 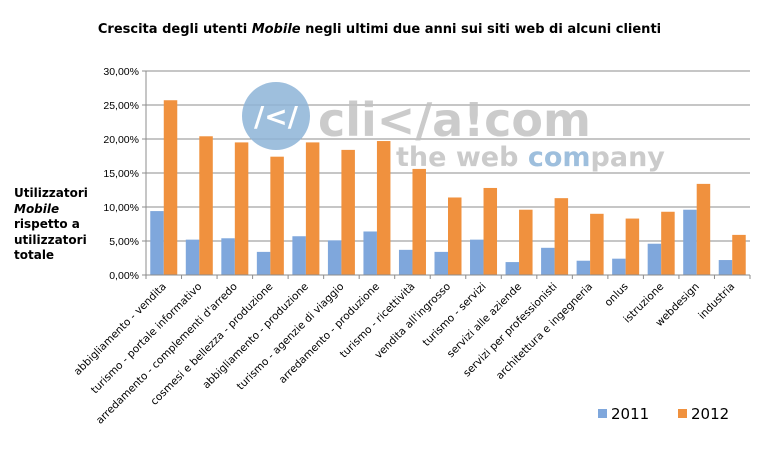 What do you see at coordinates (121, 72) in the screenshot?
I see `y-tick-label: 30,00%` at bounding box center [121, 72].